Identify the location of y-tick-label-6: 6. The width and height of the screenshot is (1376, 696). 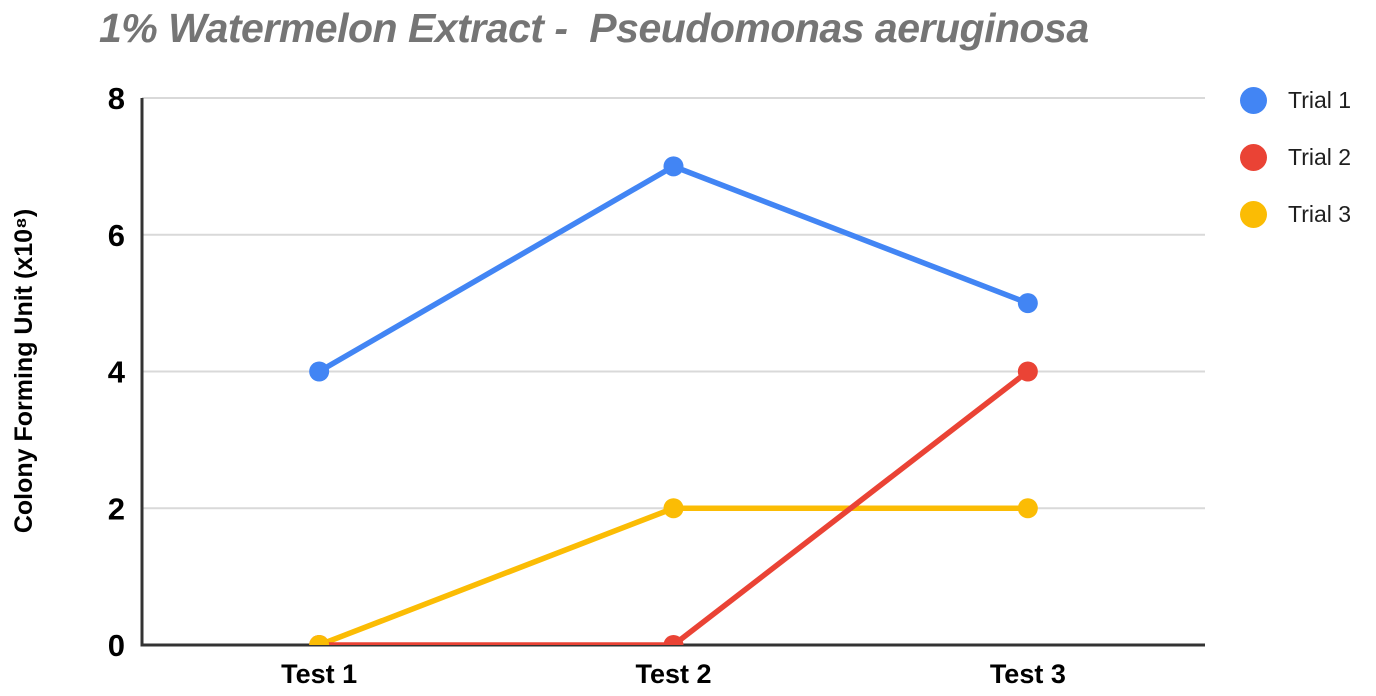
(116, 235).